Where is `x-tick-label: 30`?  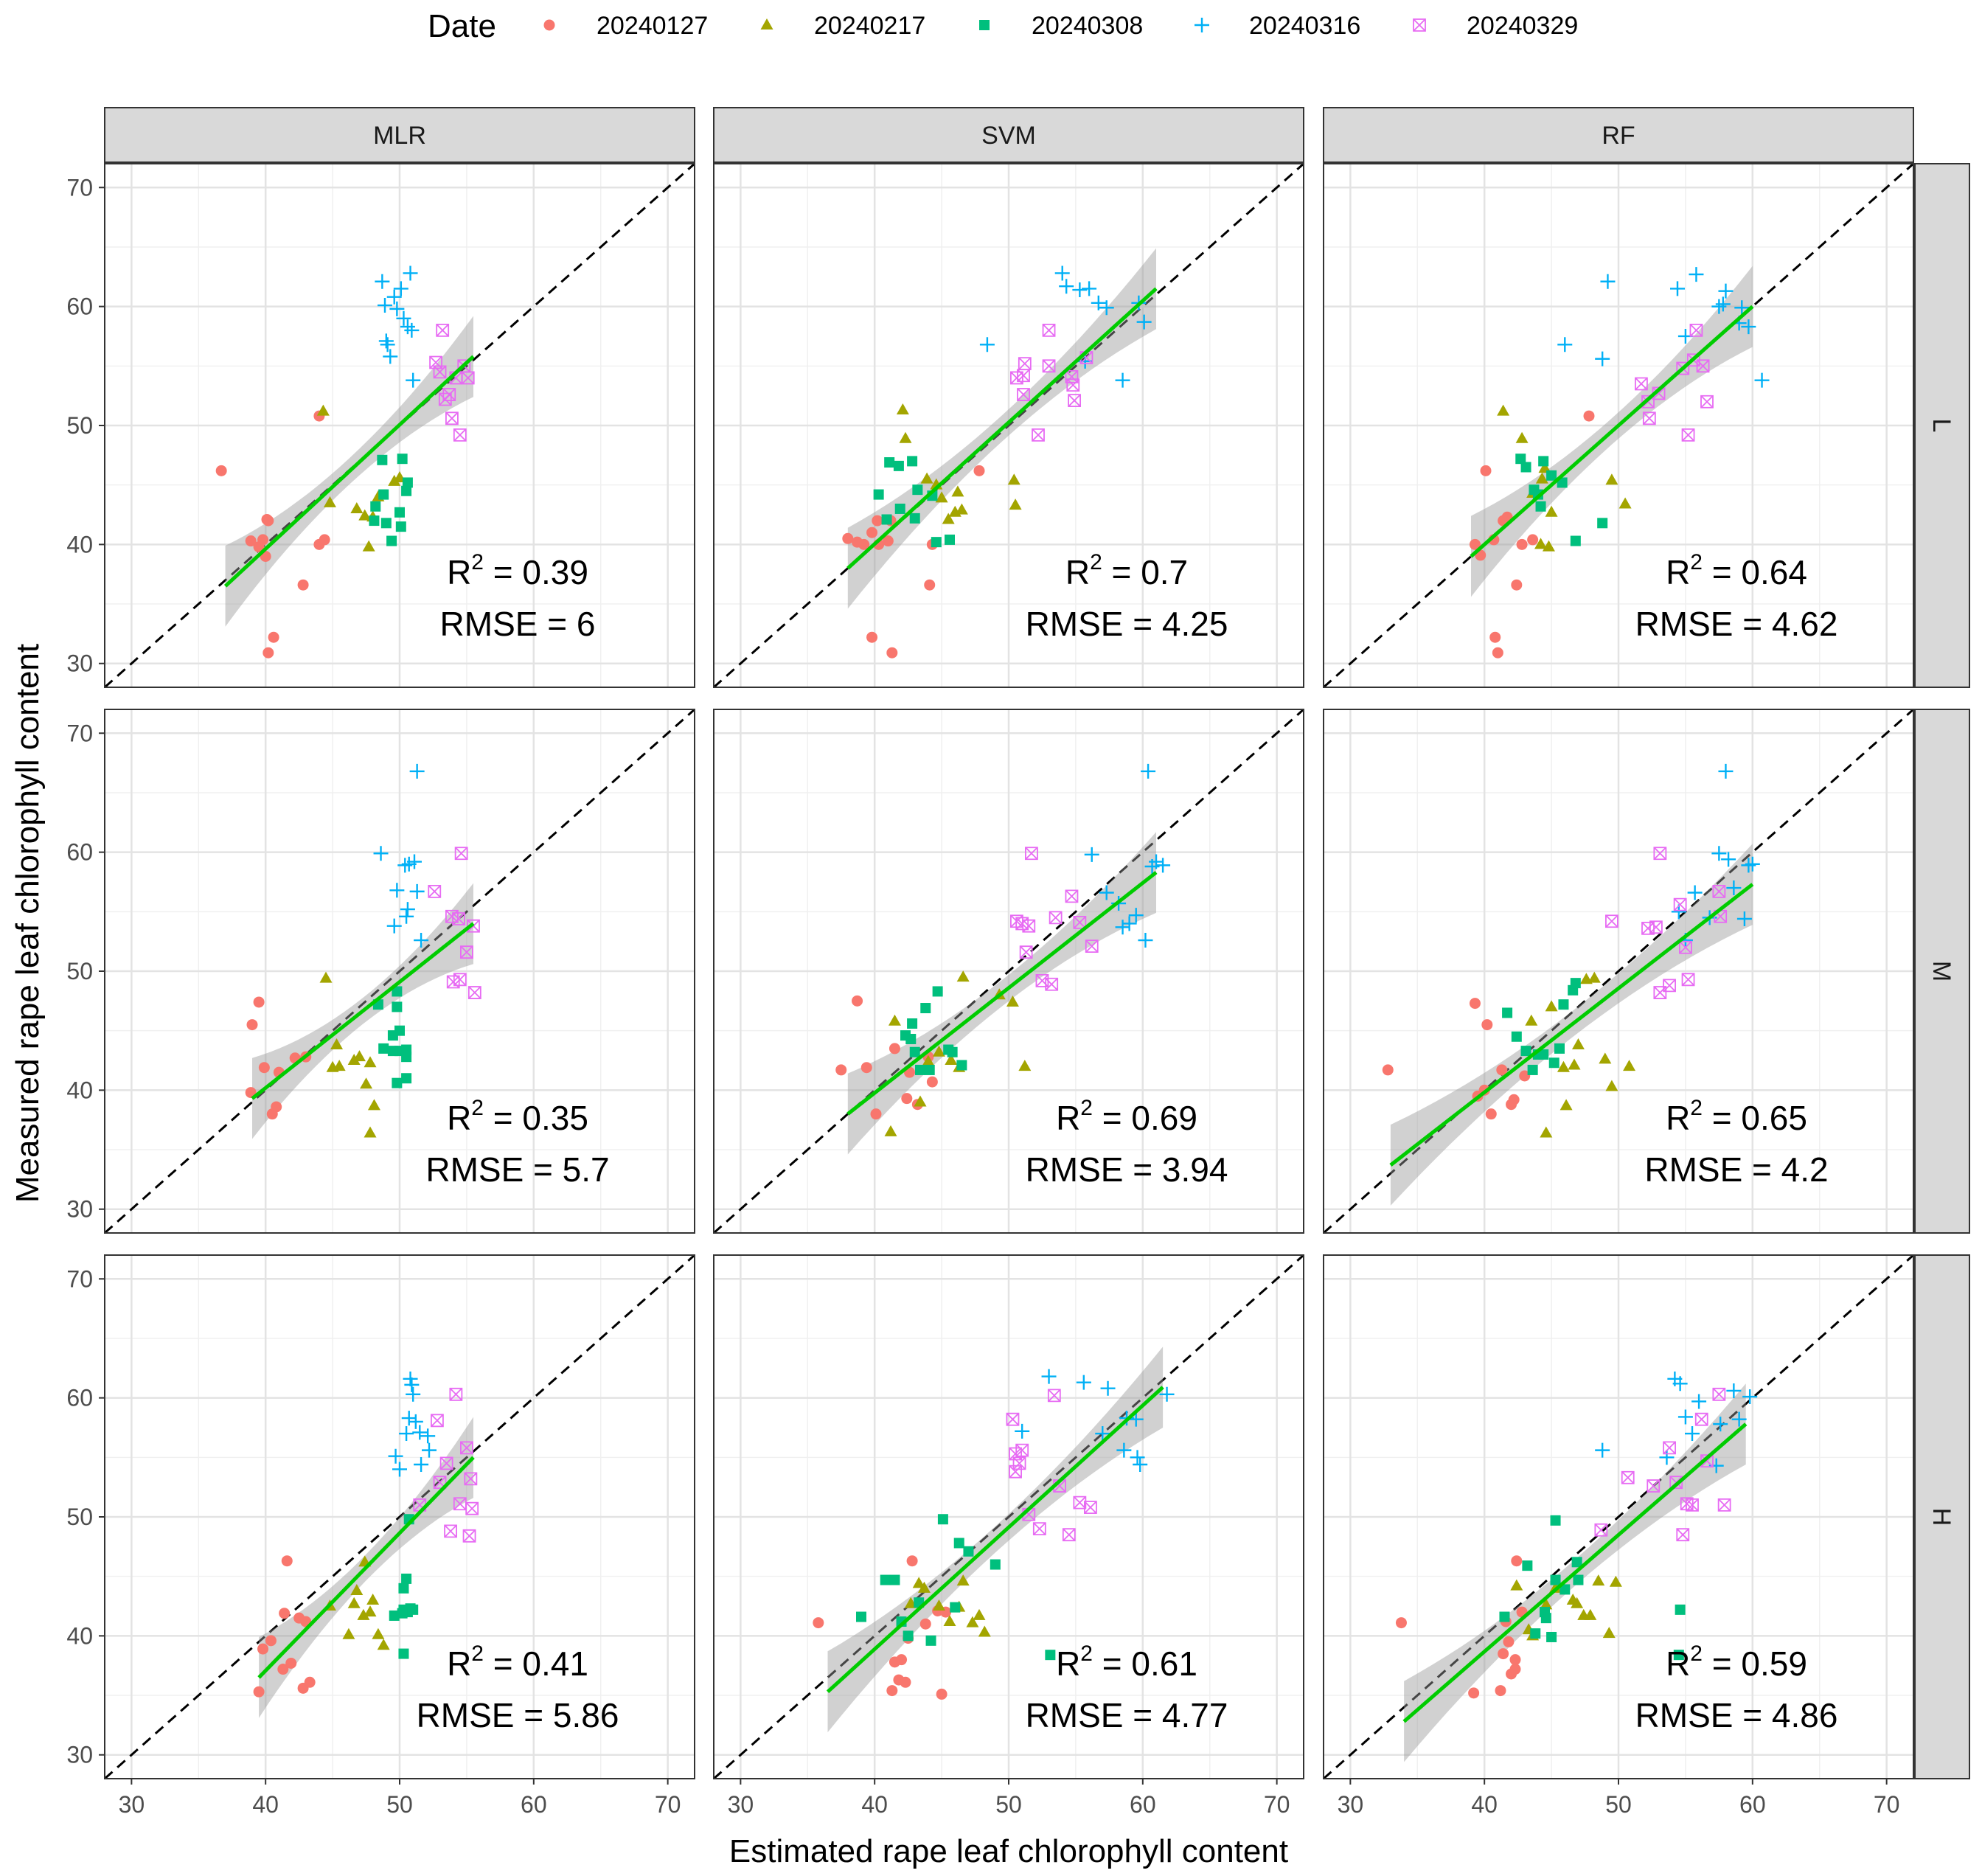
x-tick-label: 30 is located at coordinates (1351, 1804).